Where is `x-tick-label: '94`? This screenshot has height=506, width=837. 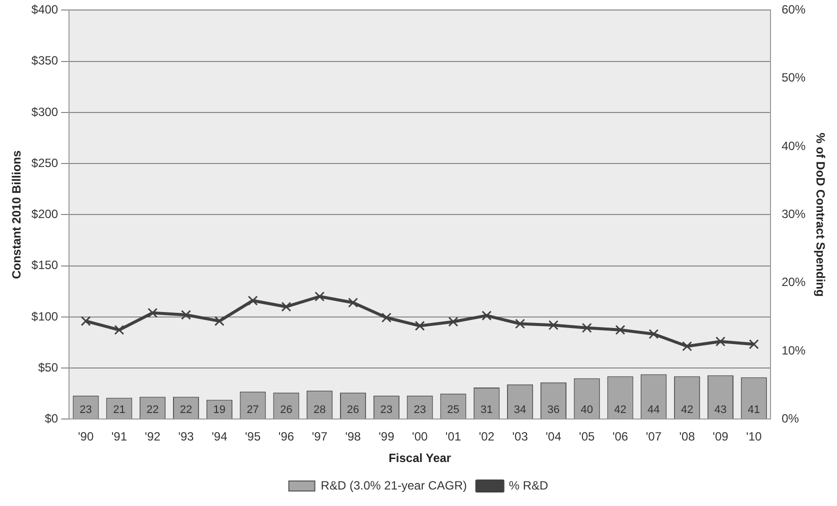 x-tick-label: '94 is located at coordinates (220, 437).